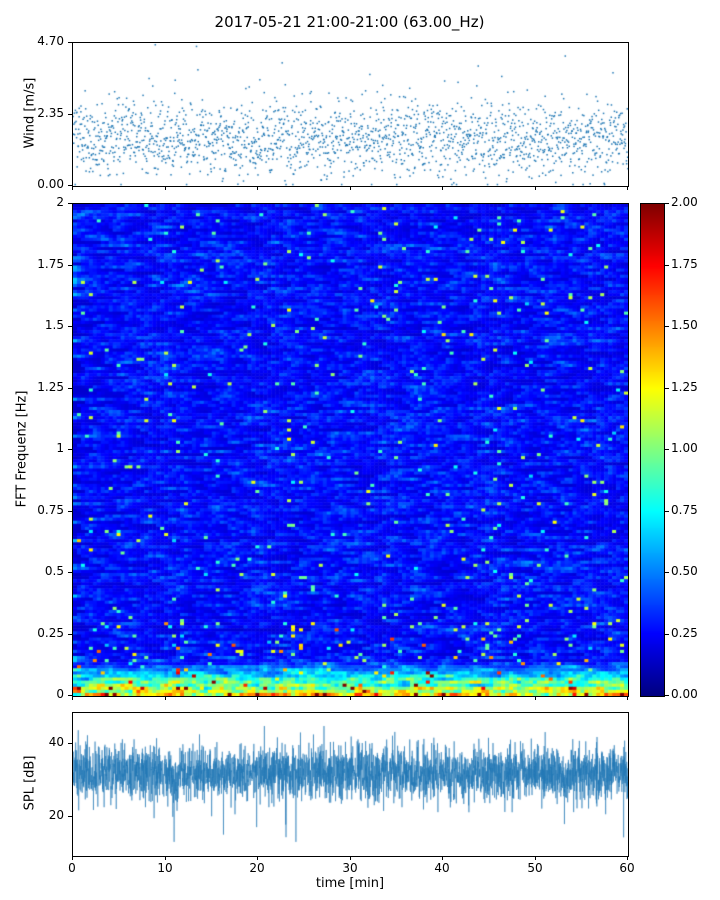 Image resolution: width=720 pixels, height=900 pixels. Describe the element at coordinates (350, 114) in the screenshot. I see `wind-scatter-canvas` at that location.